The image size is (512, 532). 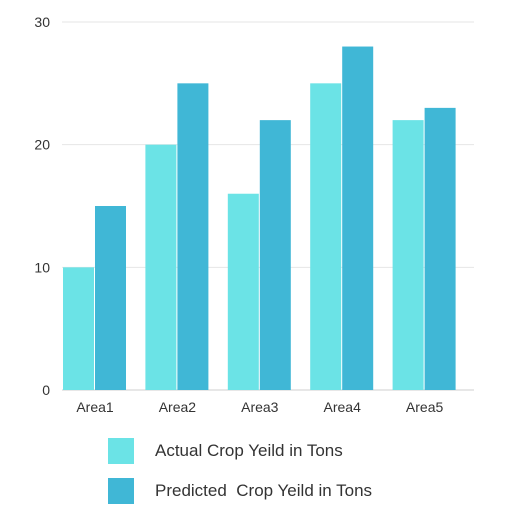 What do you see at coordinates (121, 491) in the screenshot?
I see `legend-swatch-predicted` at bounding box center [121, 491].